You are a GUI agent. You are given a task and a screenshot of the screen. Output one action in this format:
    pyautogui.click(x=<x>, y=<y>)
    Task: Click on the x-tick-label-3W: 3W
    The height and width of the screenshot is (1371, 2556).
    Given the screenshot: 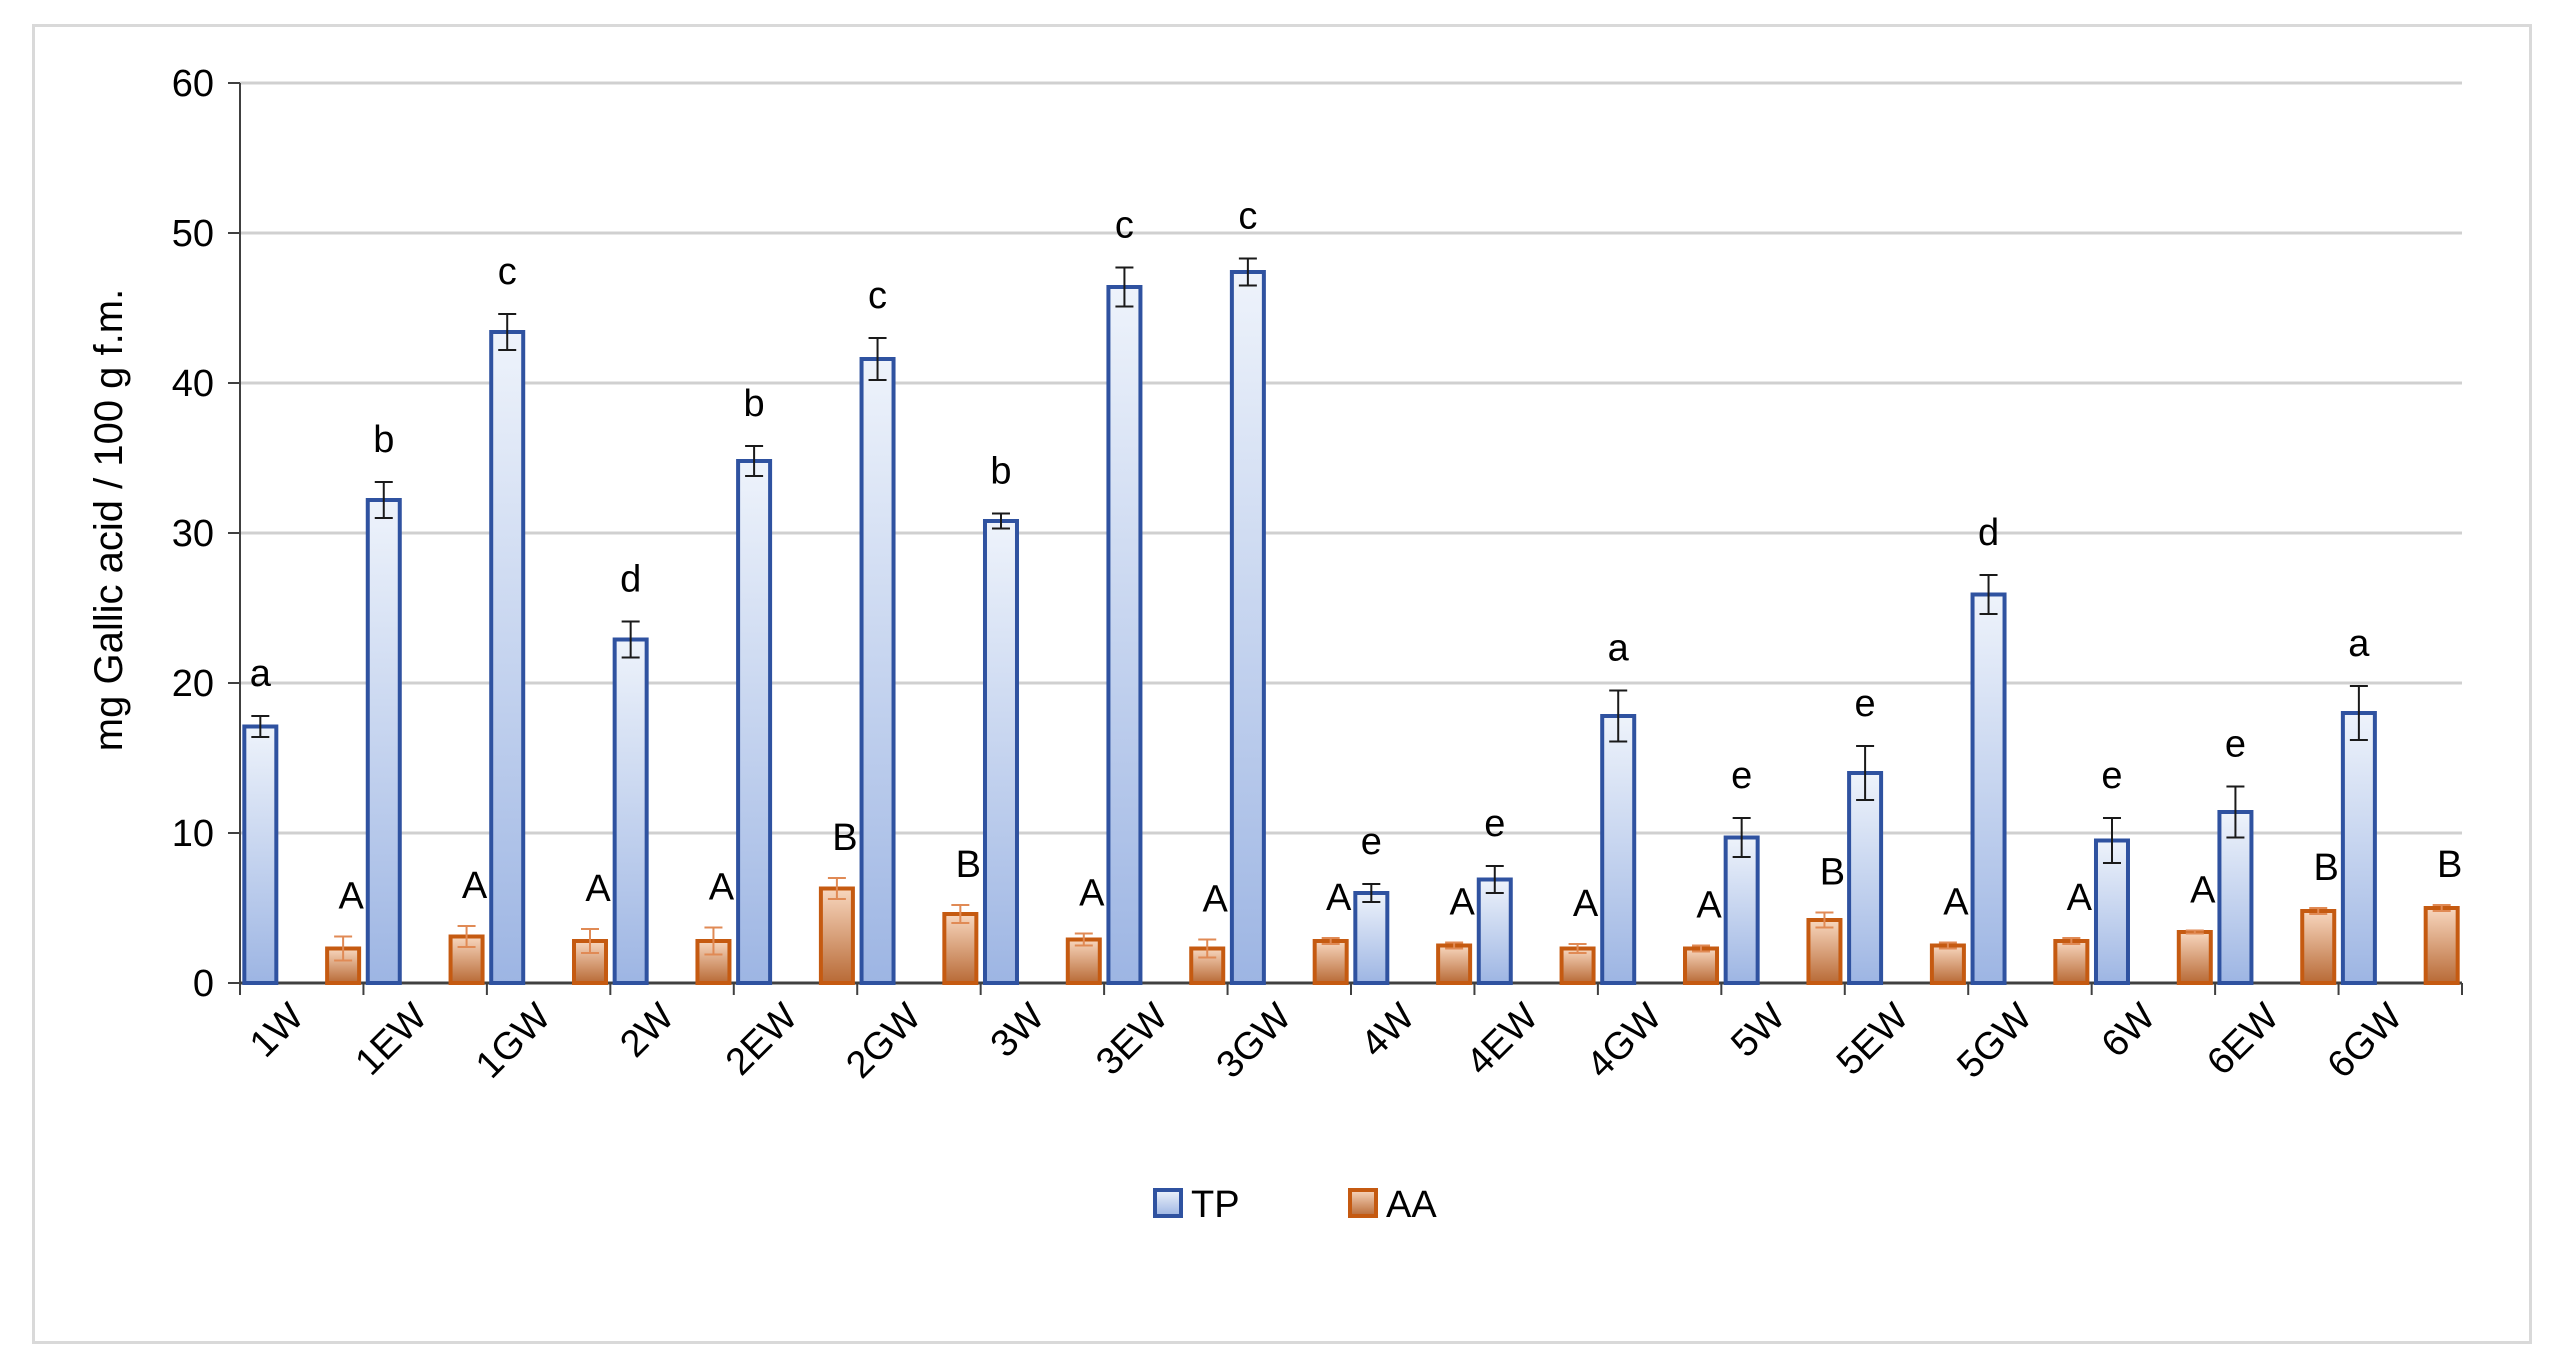 What is the action you would take?
    pyautogui.click(x=1018, y=1031)
    